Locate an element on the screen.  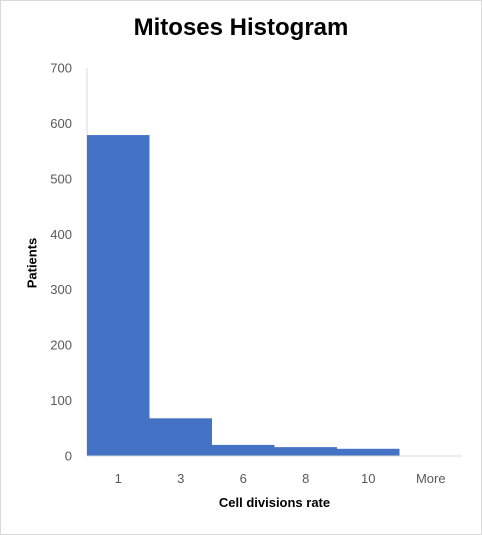
x-tick-label: 1 is located at coordinates (118, 478).